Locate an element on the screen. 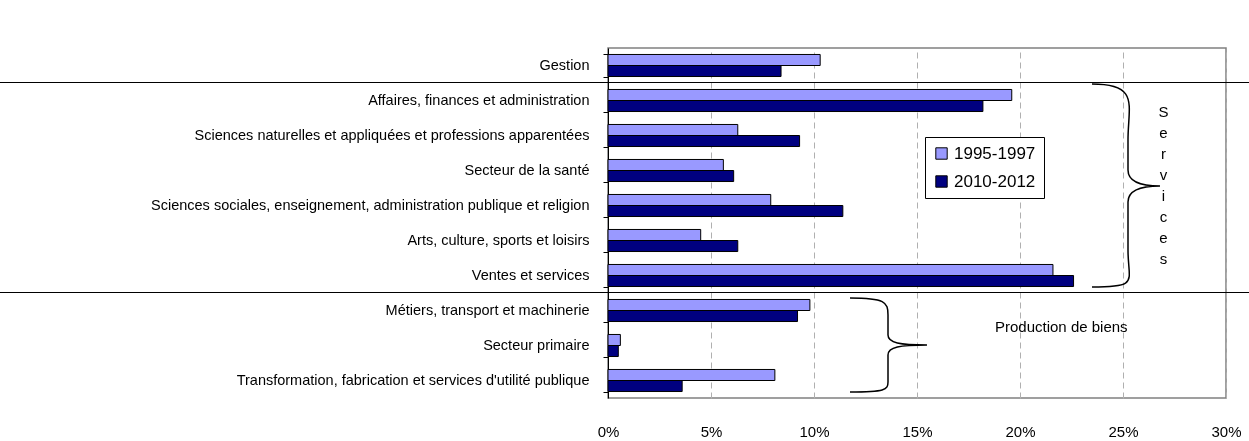  legend-label: 1995-1997 is located at coordinates (995, 153).